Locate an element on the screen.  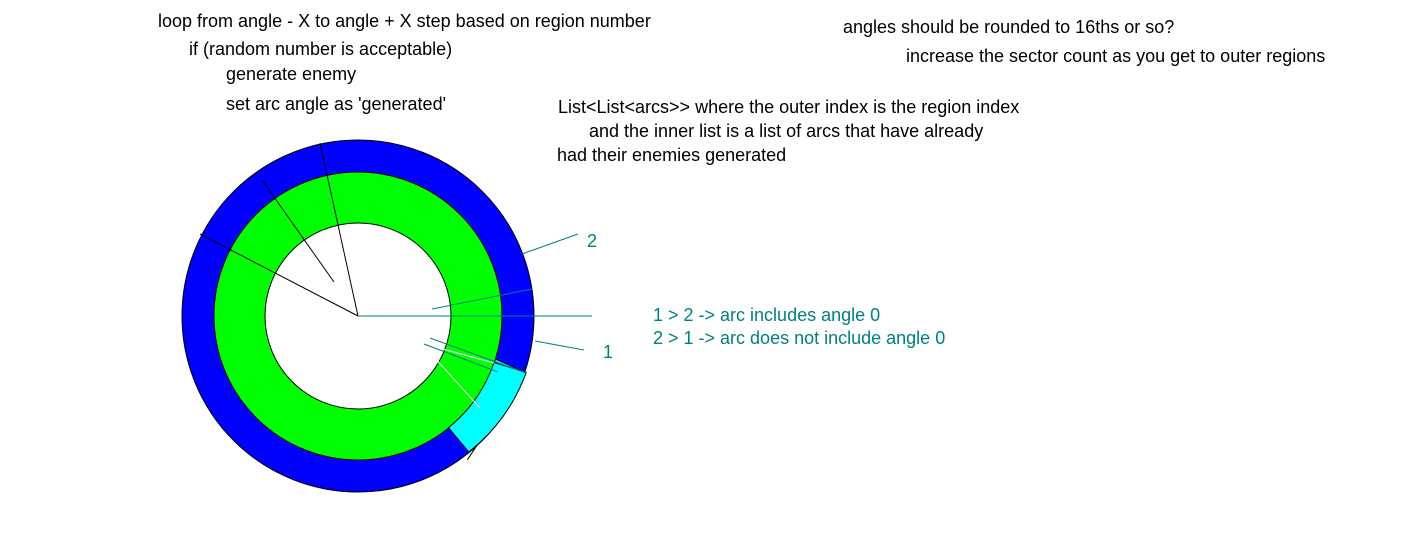
marker-label-1: 1 is located at coordinates (608, 352).